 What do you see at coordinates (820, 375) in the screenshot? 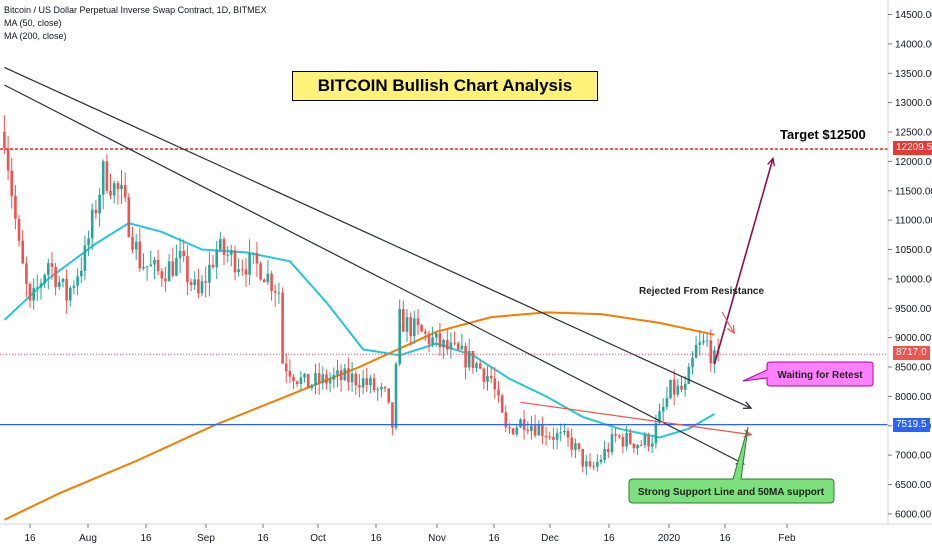
I see `retest-callout-text: Waiting for Retest` at bounding box center [820, 375].